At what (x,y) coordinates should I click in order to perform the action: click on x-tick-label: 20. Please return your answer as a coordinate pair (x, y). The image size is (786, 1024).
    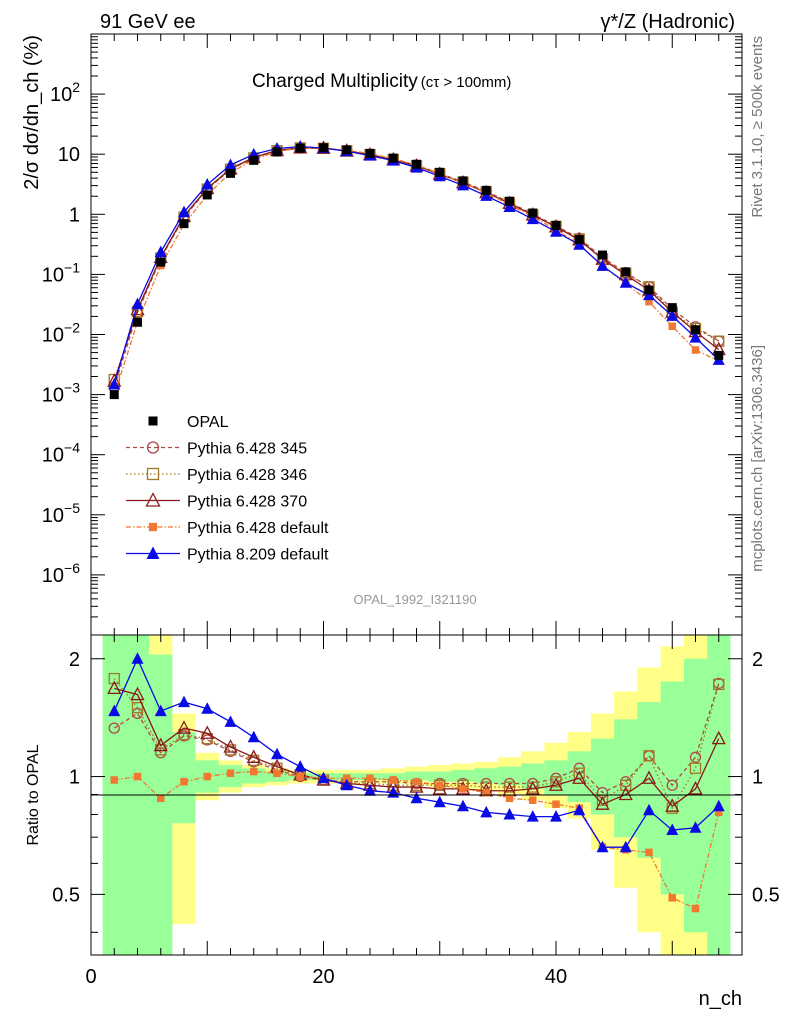
    Looking at the image, I should click on (323, 977).